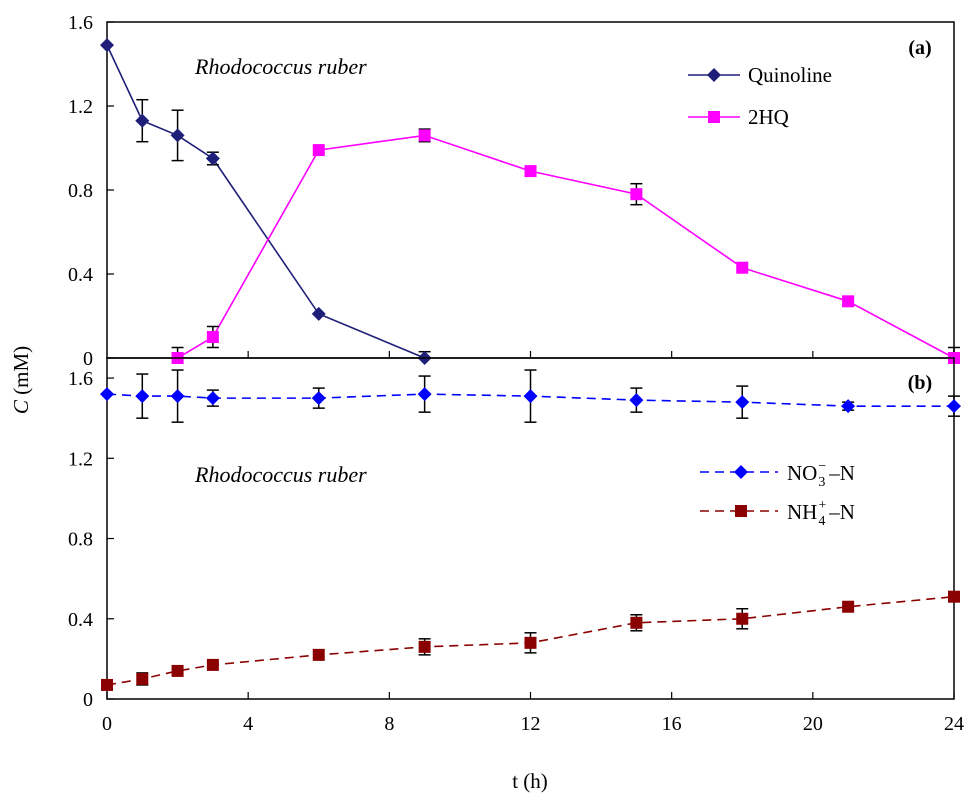  I want to click on legend-marker-nitrate, so click(741, 472).